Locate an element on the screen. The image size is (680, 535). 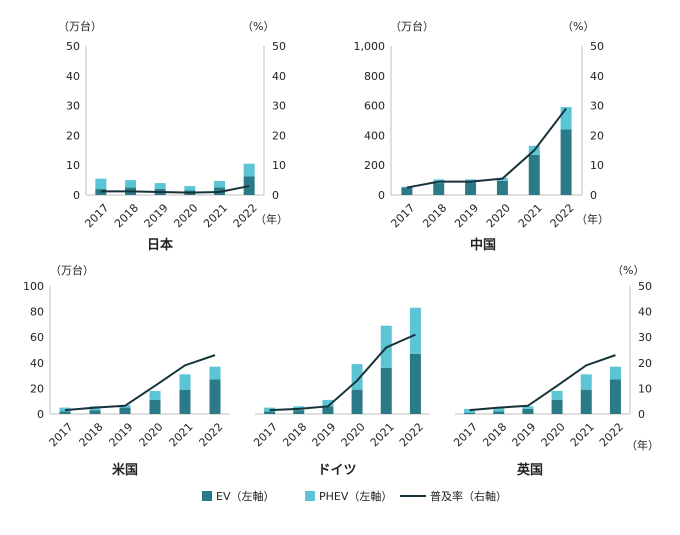
y-tick-label: 800 is located at coordinates (374, 76).